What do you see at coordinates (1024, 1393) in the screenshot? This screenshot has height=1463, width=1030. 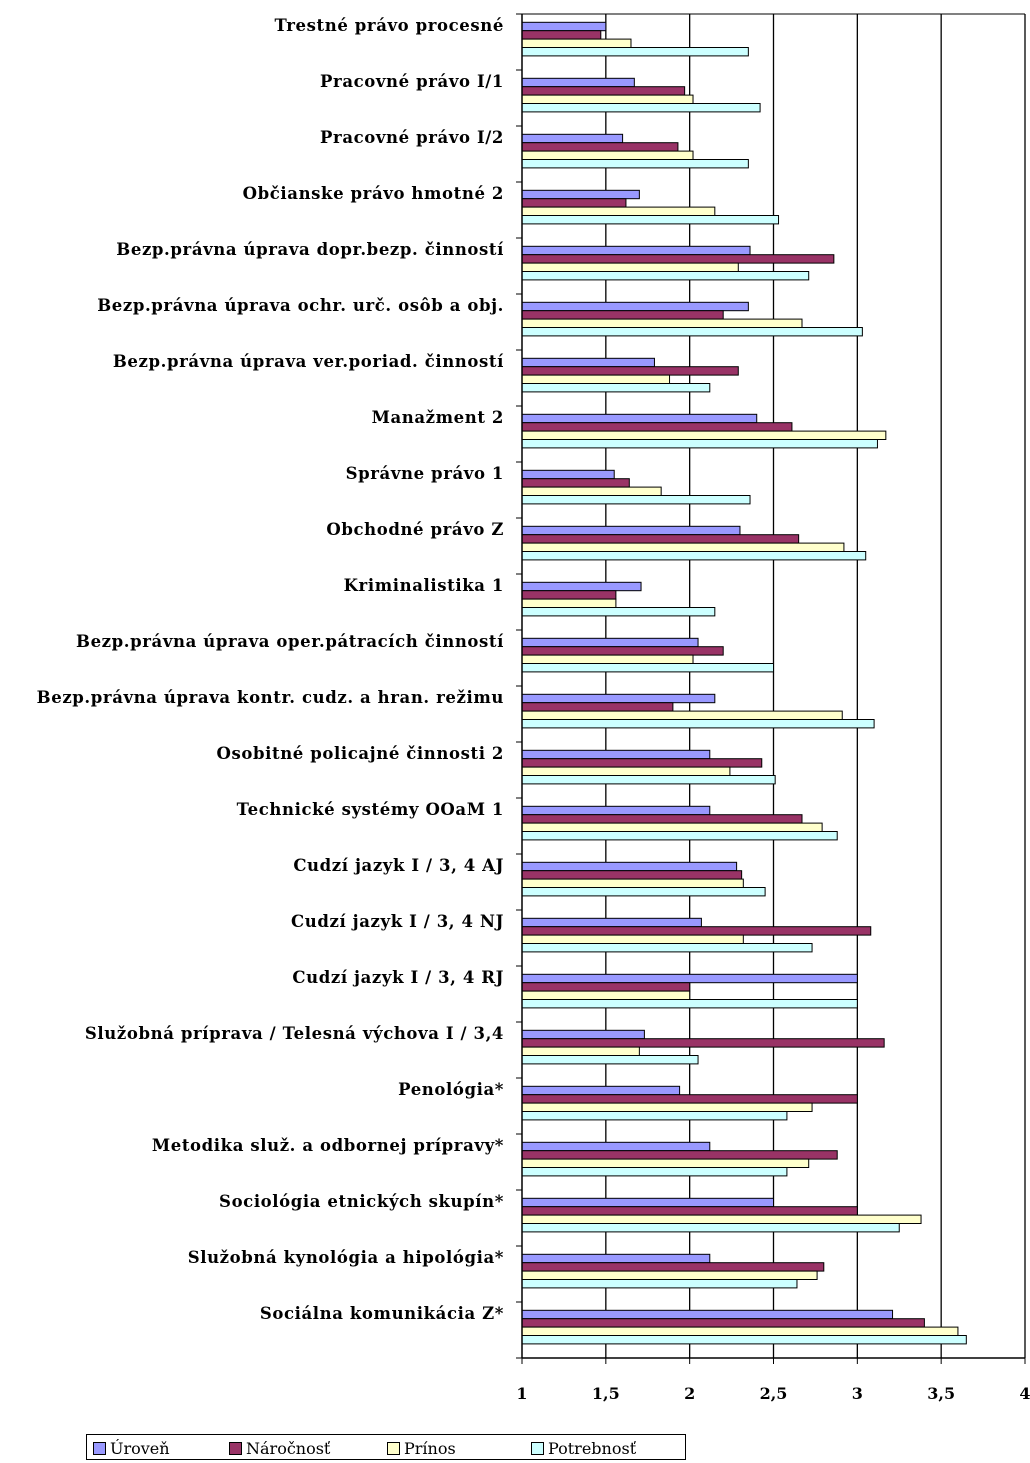 I see `x-tick-label: 4` at bounding box center [1024, 1393].